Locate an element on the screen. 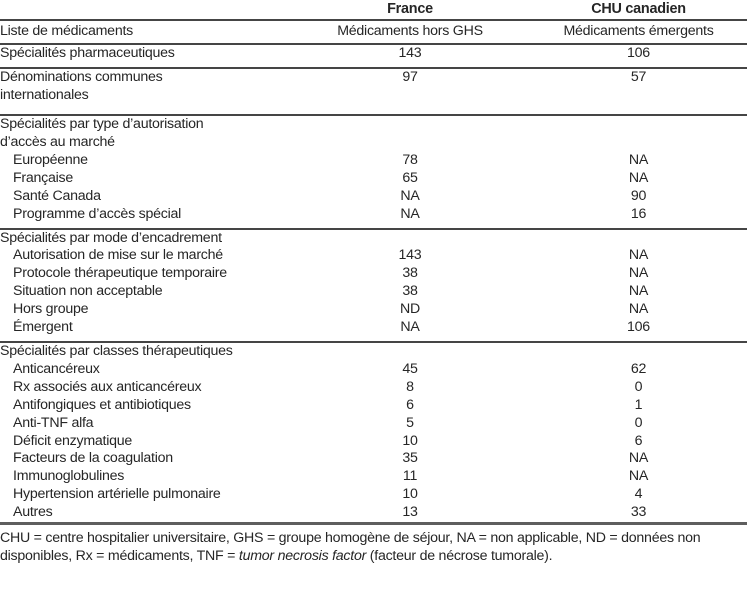 This screenshot has height=590, width=747. row-label: Autres is located at coordinates (33, 512).